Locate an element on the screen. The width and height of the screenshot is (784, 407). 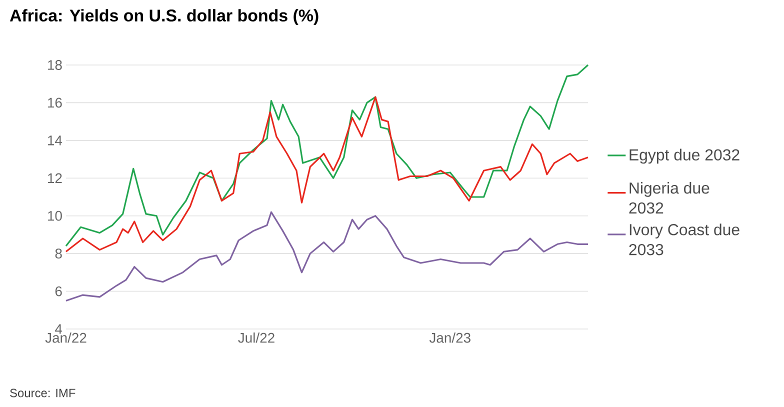
y-tick-label: 14 is located at coordinates (55, 141).